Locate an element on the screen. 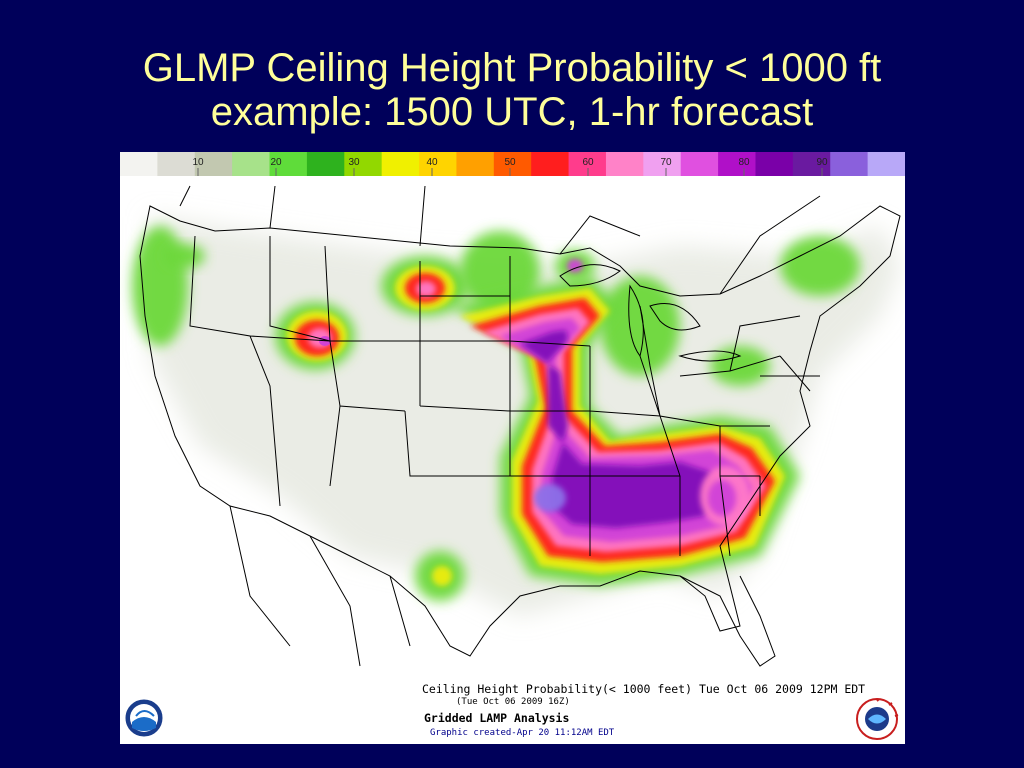 The height and width of the screenshot is (768, 1024). caption-utc: (Tue Oct 06 2009 16Z) is located at coordinates (513, 702).